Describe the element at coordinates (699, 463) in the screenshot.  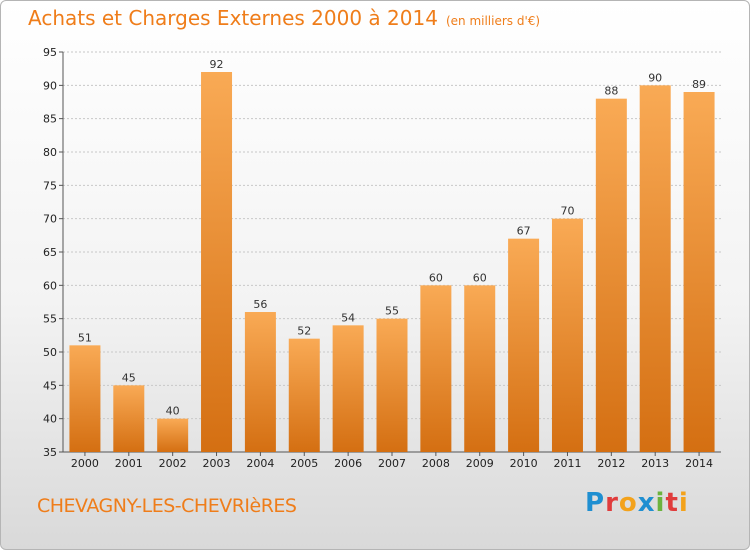
I see `x-tick-label: 2014` at that location.